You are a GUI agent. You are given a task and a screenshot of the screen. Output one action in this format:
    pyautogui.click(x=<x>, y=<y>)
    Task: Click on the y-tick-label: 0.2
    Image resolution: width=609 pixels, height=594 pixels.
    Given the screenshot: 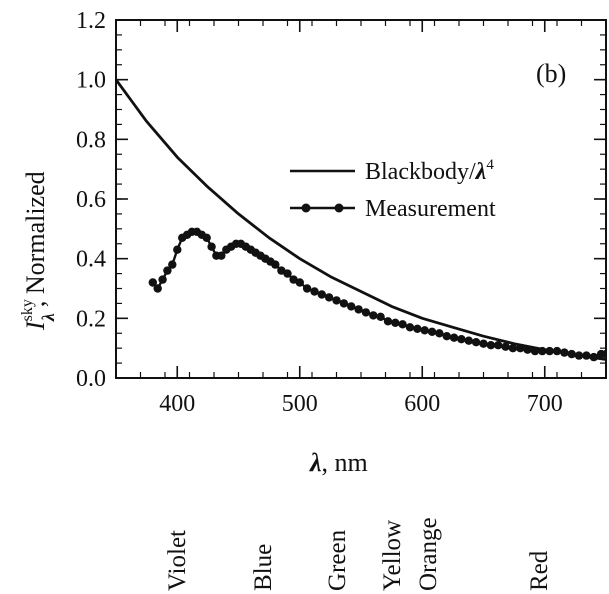 What is the action you would take?
    pyautogui.click(x=91, y=319)
    